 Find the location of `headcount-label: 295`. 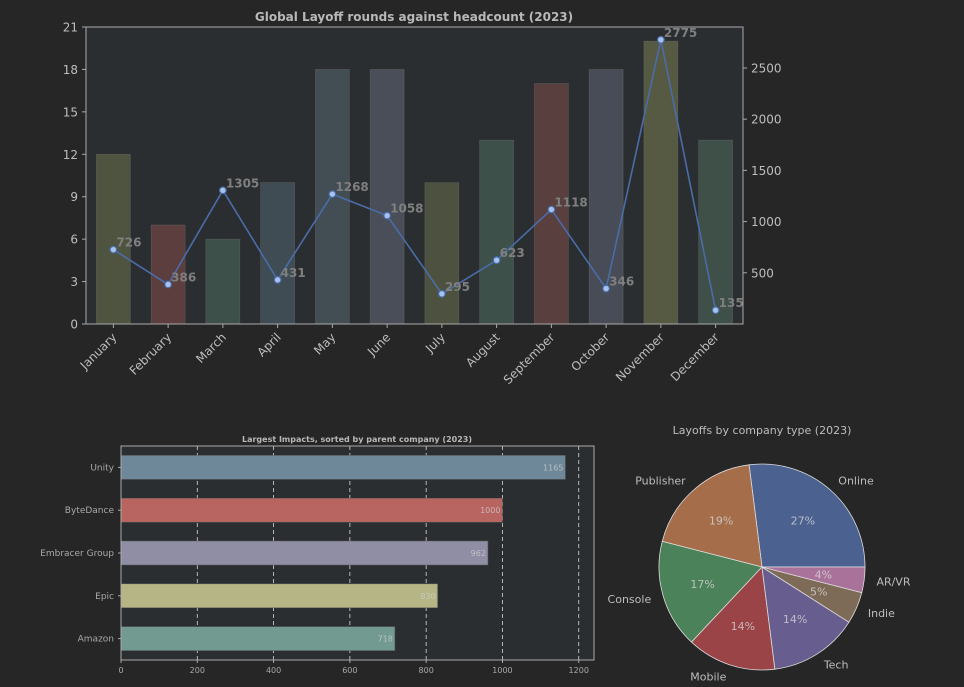

headcount-label: 295 is located at coordinates (457, 287).